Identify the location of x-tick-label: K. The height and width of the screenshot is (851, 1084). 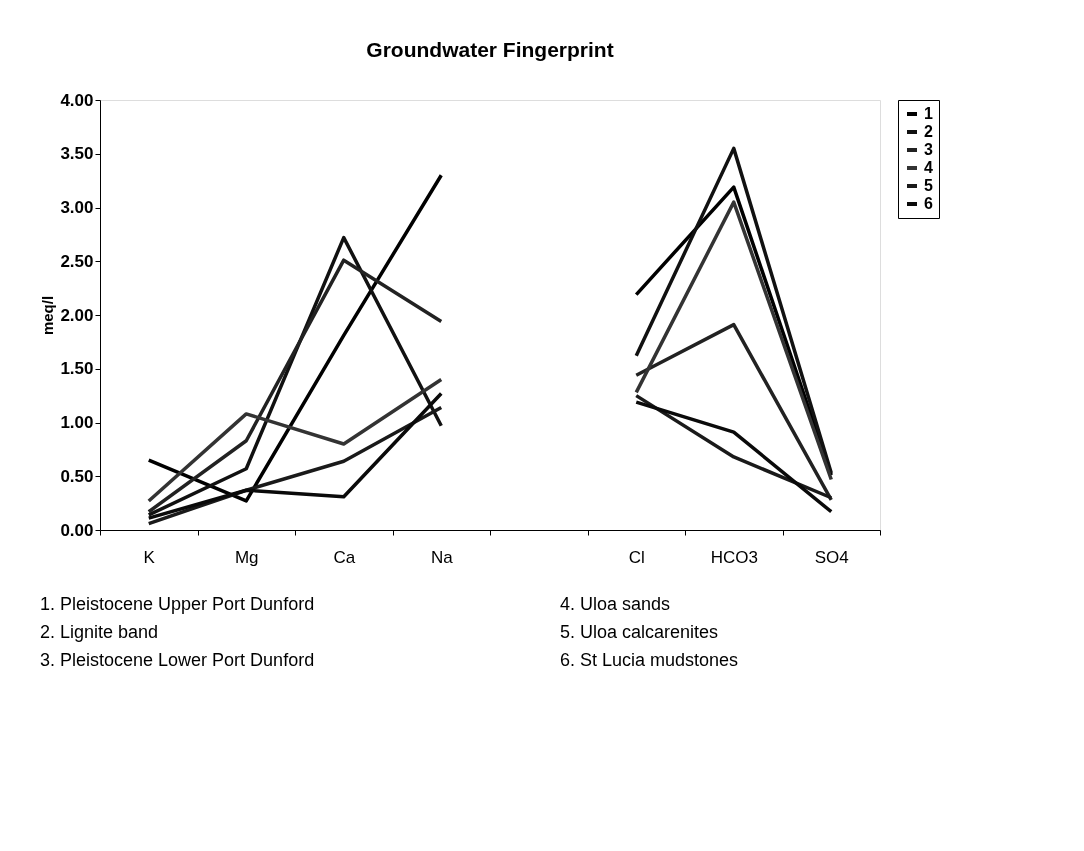
(149, 557).